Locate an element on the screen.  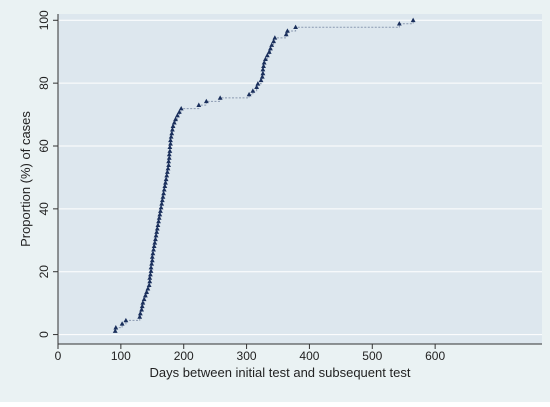
x-tick-label-300: 300 is located at coordinates (247, 356).